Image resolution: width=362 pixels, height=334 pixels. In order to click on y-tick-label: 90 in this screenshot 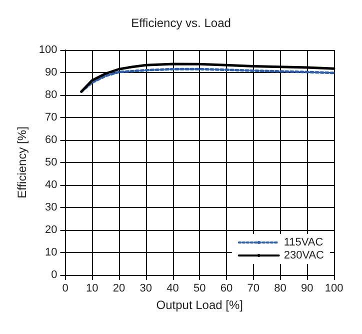, I will do `click(51, 72)`.